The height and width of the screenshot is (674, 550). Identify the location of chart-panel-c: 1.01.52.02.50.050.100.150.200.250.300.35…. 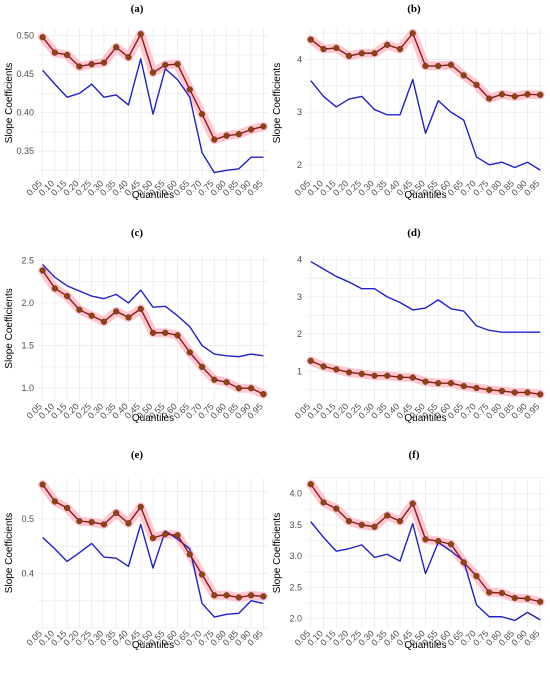
(136, 325).